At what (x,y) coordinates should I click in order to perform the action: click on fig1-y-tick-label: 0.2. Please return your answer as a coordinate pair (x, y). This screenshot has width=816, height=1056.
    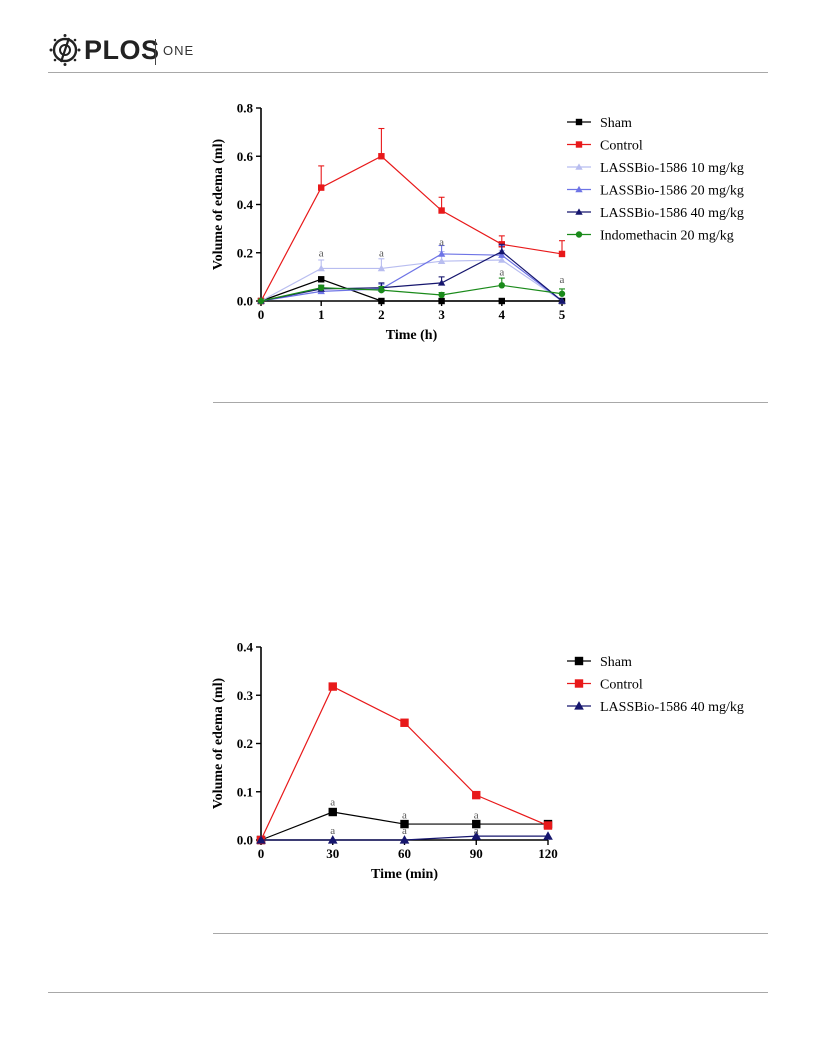
    Looking at the image, I should click on (245, 252).